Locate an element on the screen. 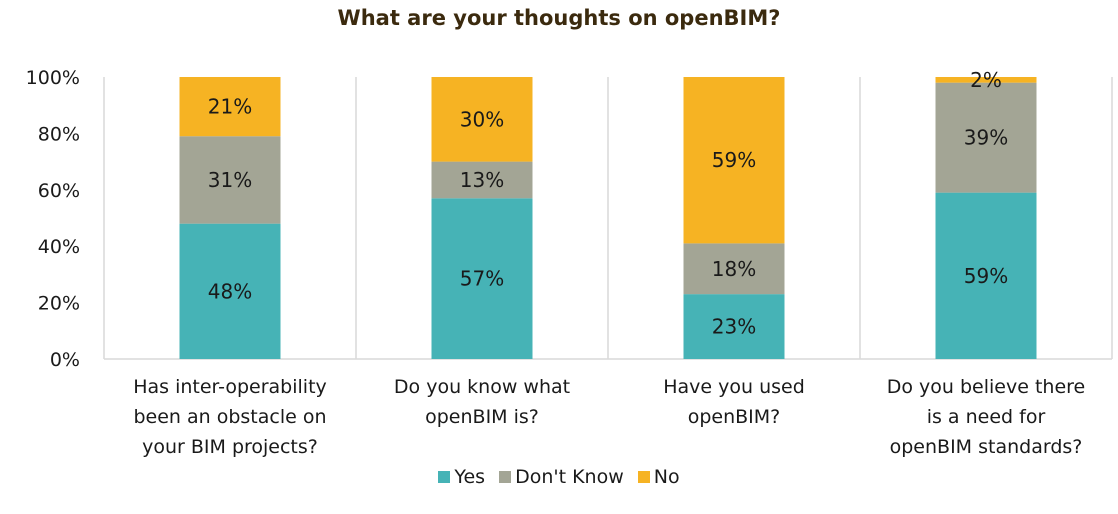 This screenshot has height=514, width=1118. legend-item-dont-know: Don't Know is located at coordinates (561, 477).